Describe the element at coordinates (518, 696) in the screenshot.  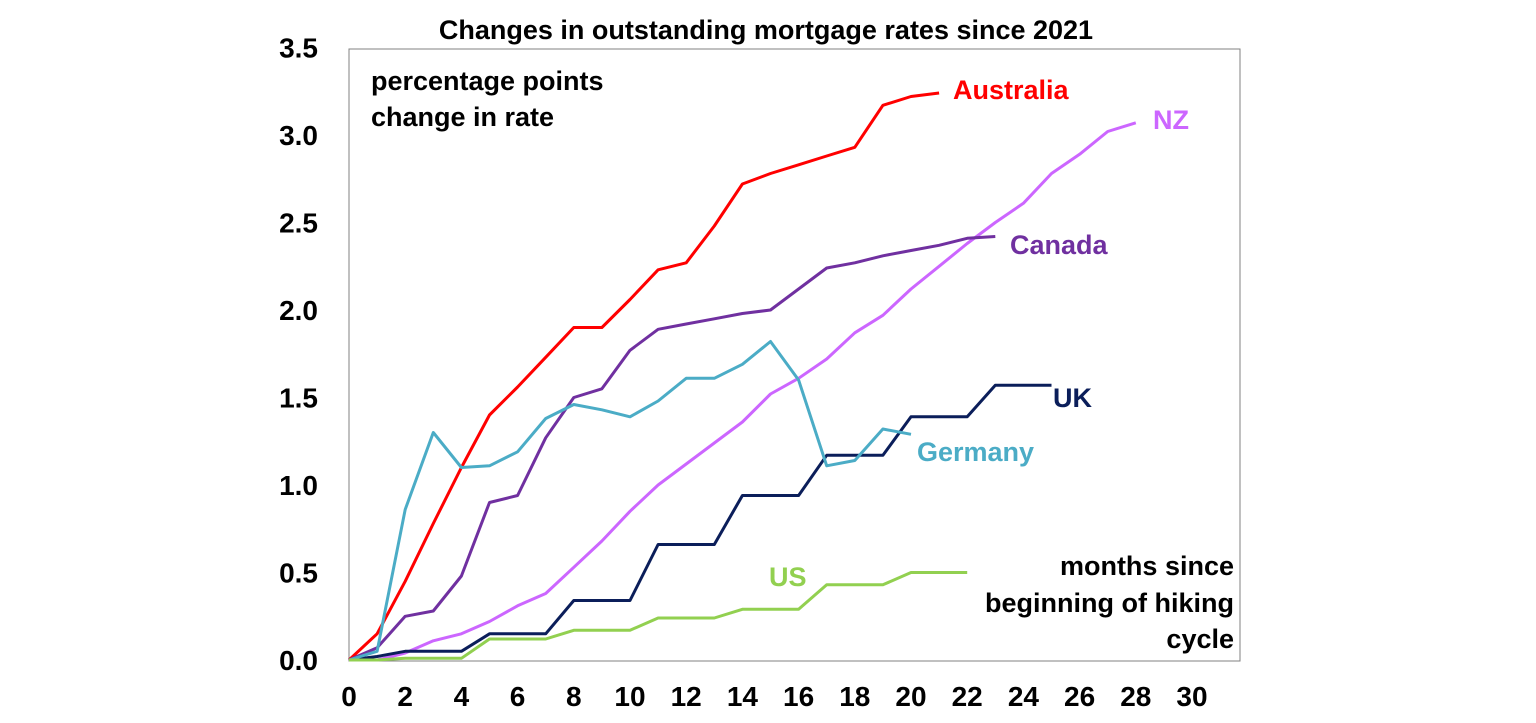
I see `x-tick-label: 6` at that location.